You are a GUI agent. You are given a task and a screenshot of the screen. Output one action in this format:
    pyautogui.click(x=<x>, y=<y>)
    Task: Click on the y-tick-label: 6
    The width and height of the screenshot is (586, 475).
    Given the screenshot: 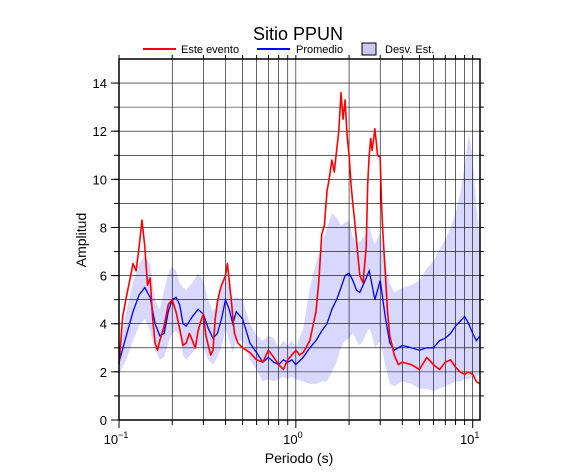 What is the action you would take?
    pyautogui.click(x=103, y=276)
    